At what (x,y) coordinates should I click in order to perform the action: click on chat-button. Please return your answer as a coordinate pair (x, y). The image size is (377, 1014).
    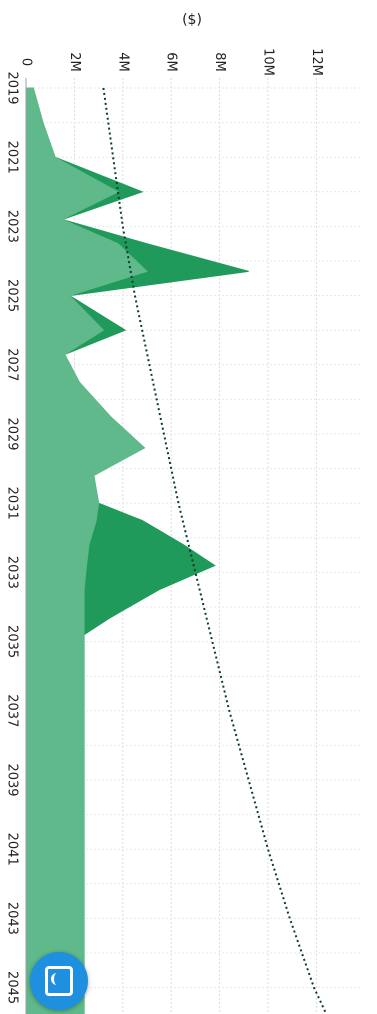
    Looking at the image, I should click on (59, 981).